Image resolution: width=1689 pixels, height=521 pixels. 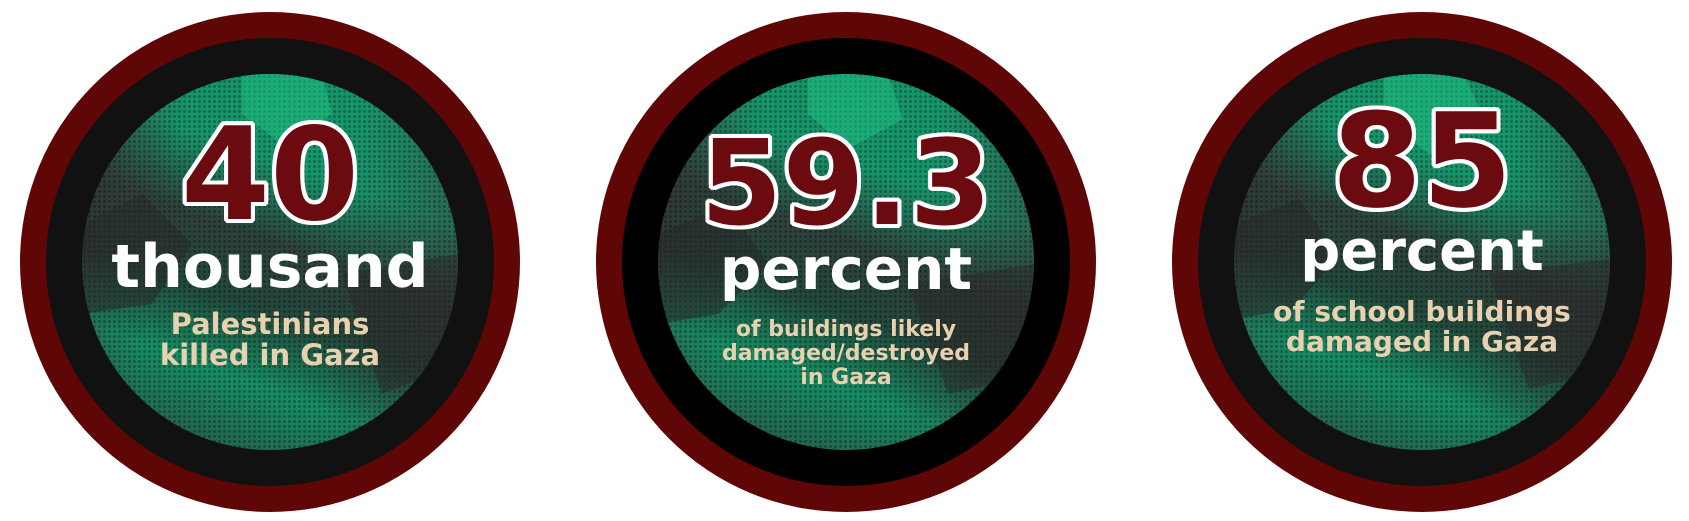 What do you see at coordinates (270, 175) in the screenshot?
I see `stat-number: 40` at bounding box center [270, 175].